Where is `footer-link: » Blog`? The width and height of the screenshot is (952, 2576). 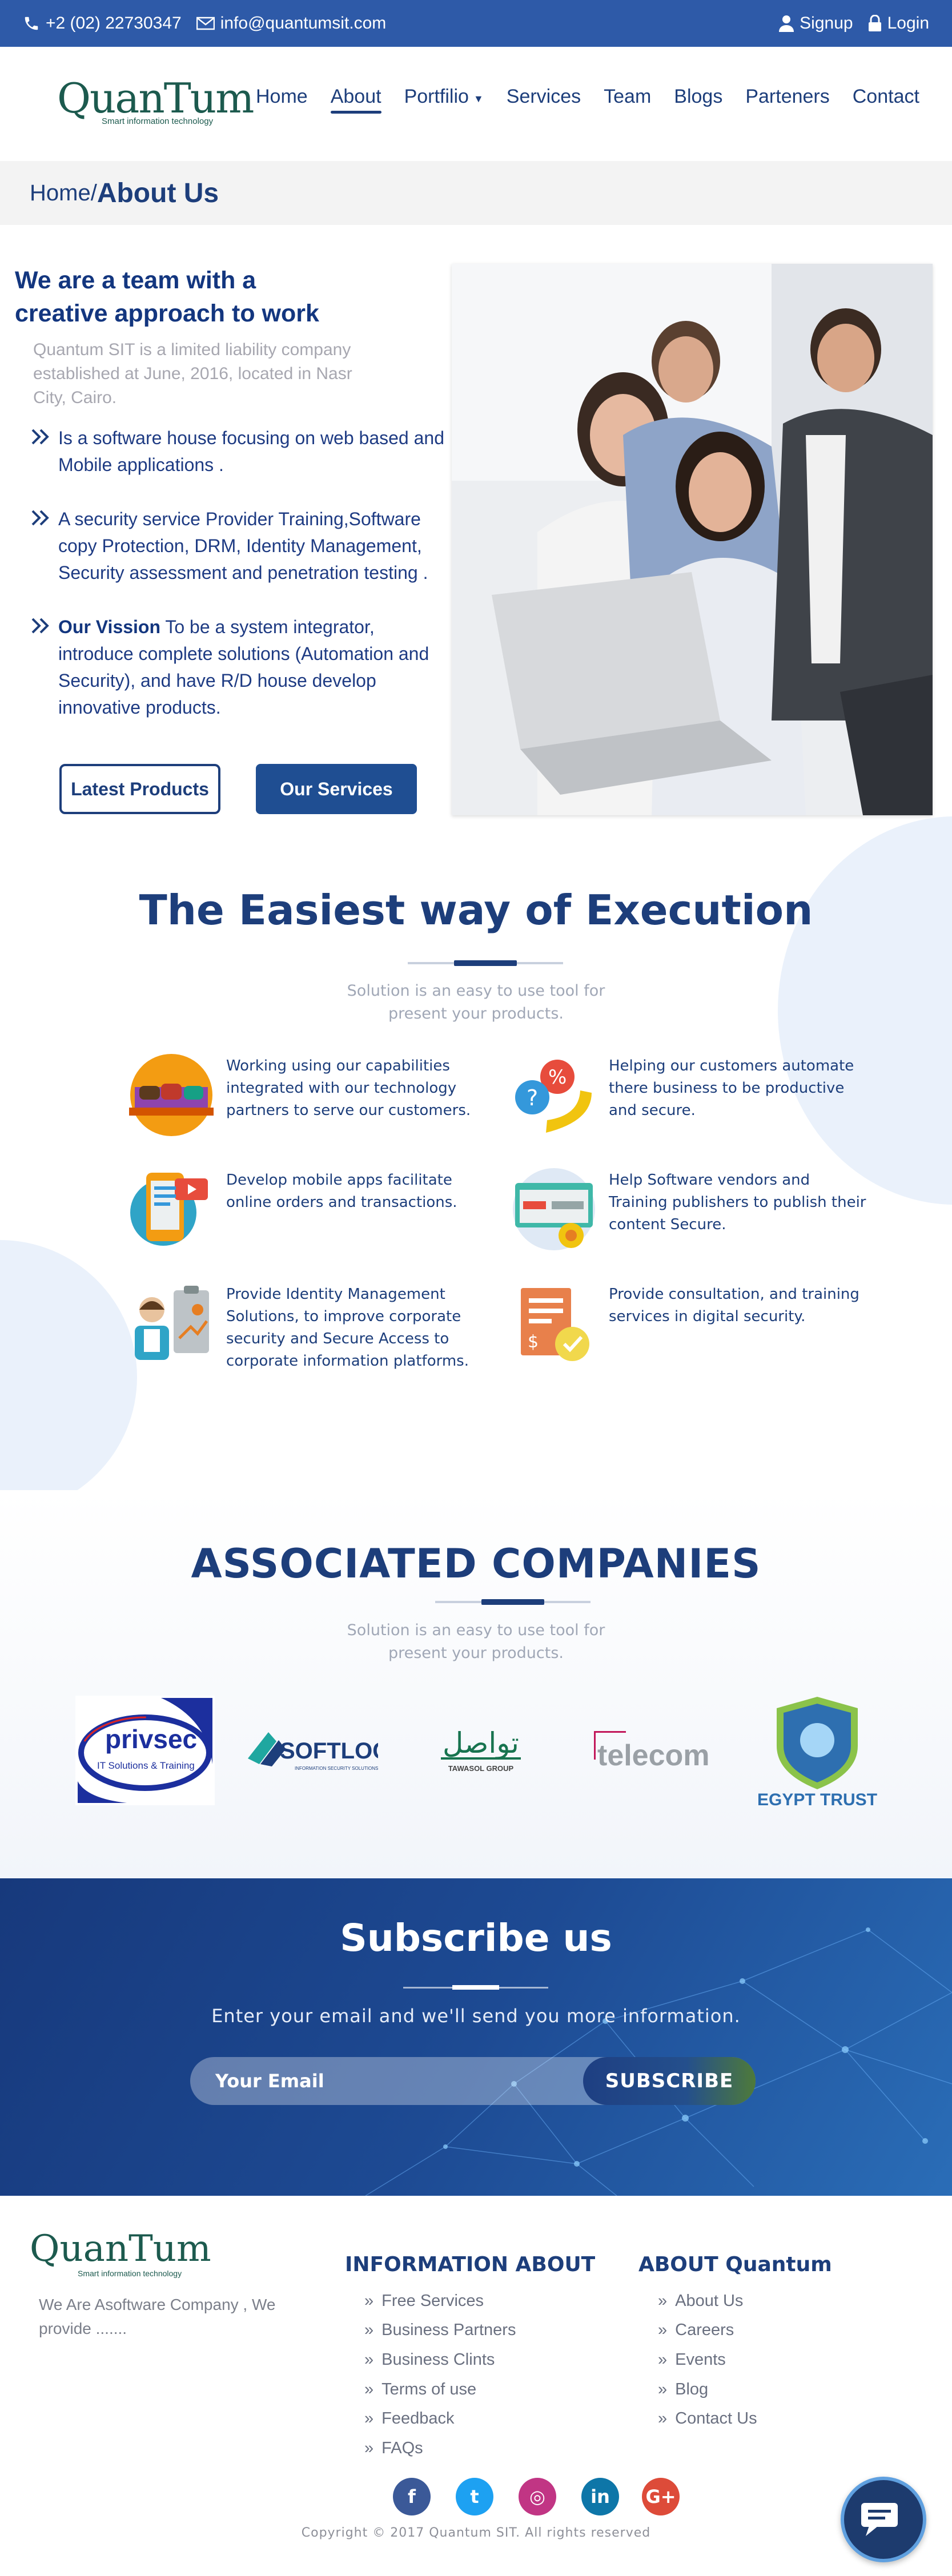 footer-link: » Blog is located at coordinates (683, 2389).